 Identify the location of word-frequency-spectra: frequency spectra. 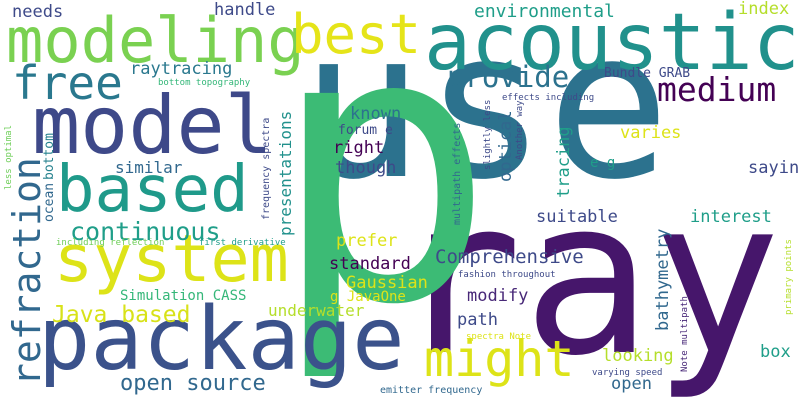
(266, 168).